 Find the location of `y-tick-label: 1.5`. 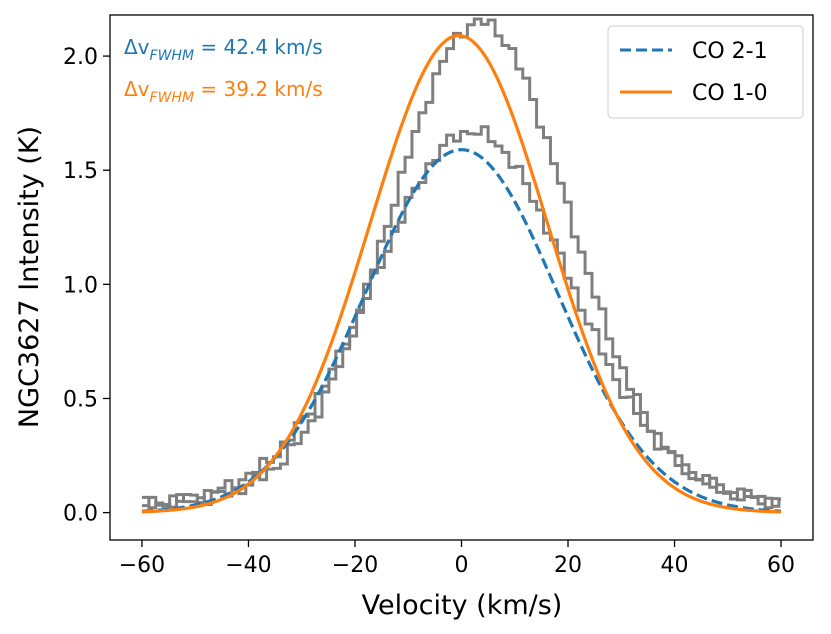

y-tick-label: 1.5 is located at coordinates (80, 171).